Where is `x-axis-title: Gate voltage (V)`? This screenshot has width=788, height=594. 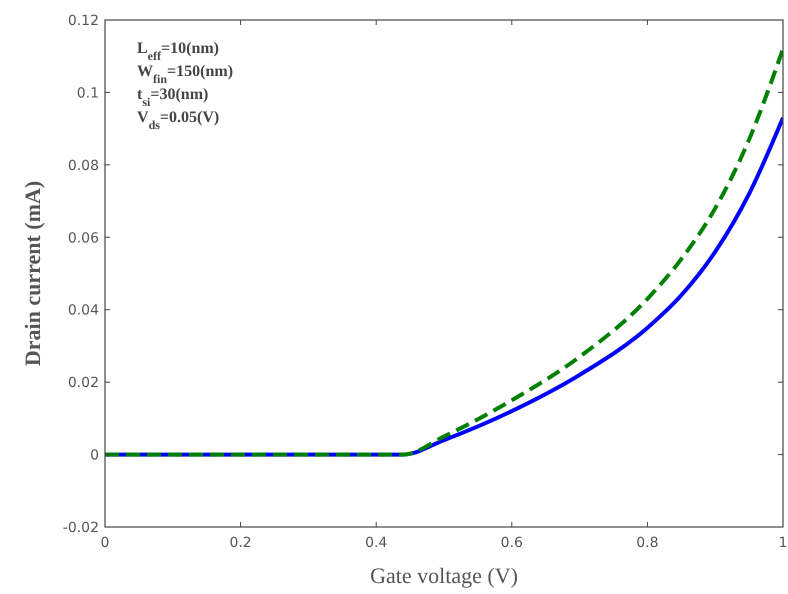
x-axis-title: Gate voltage (V) is located at coordinates (444, 575).